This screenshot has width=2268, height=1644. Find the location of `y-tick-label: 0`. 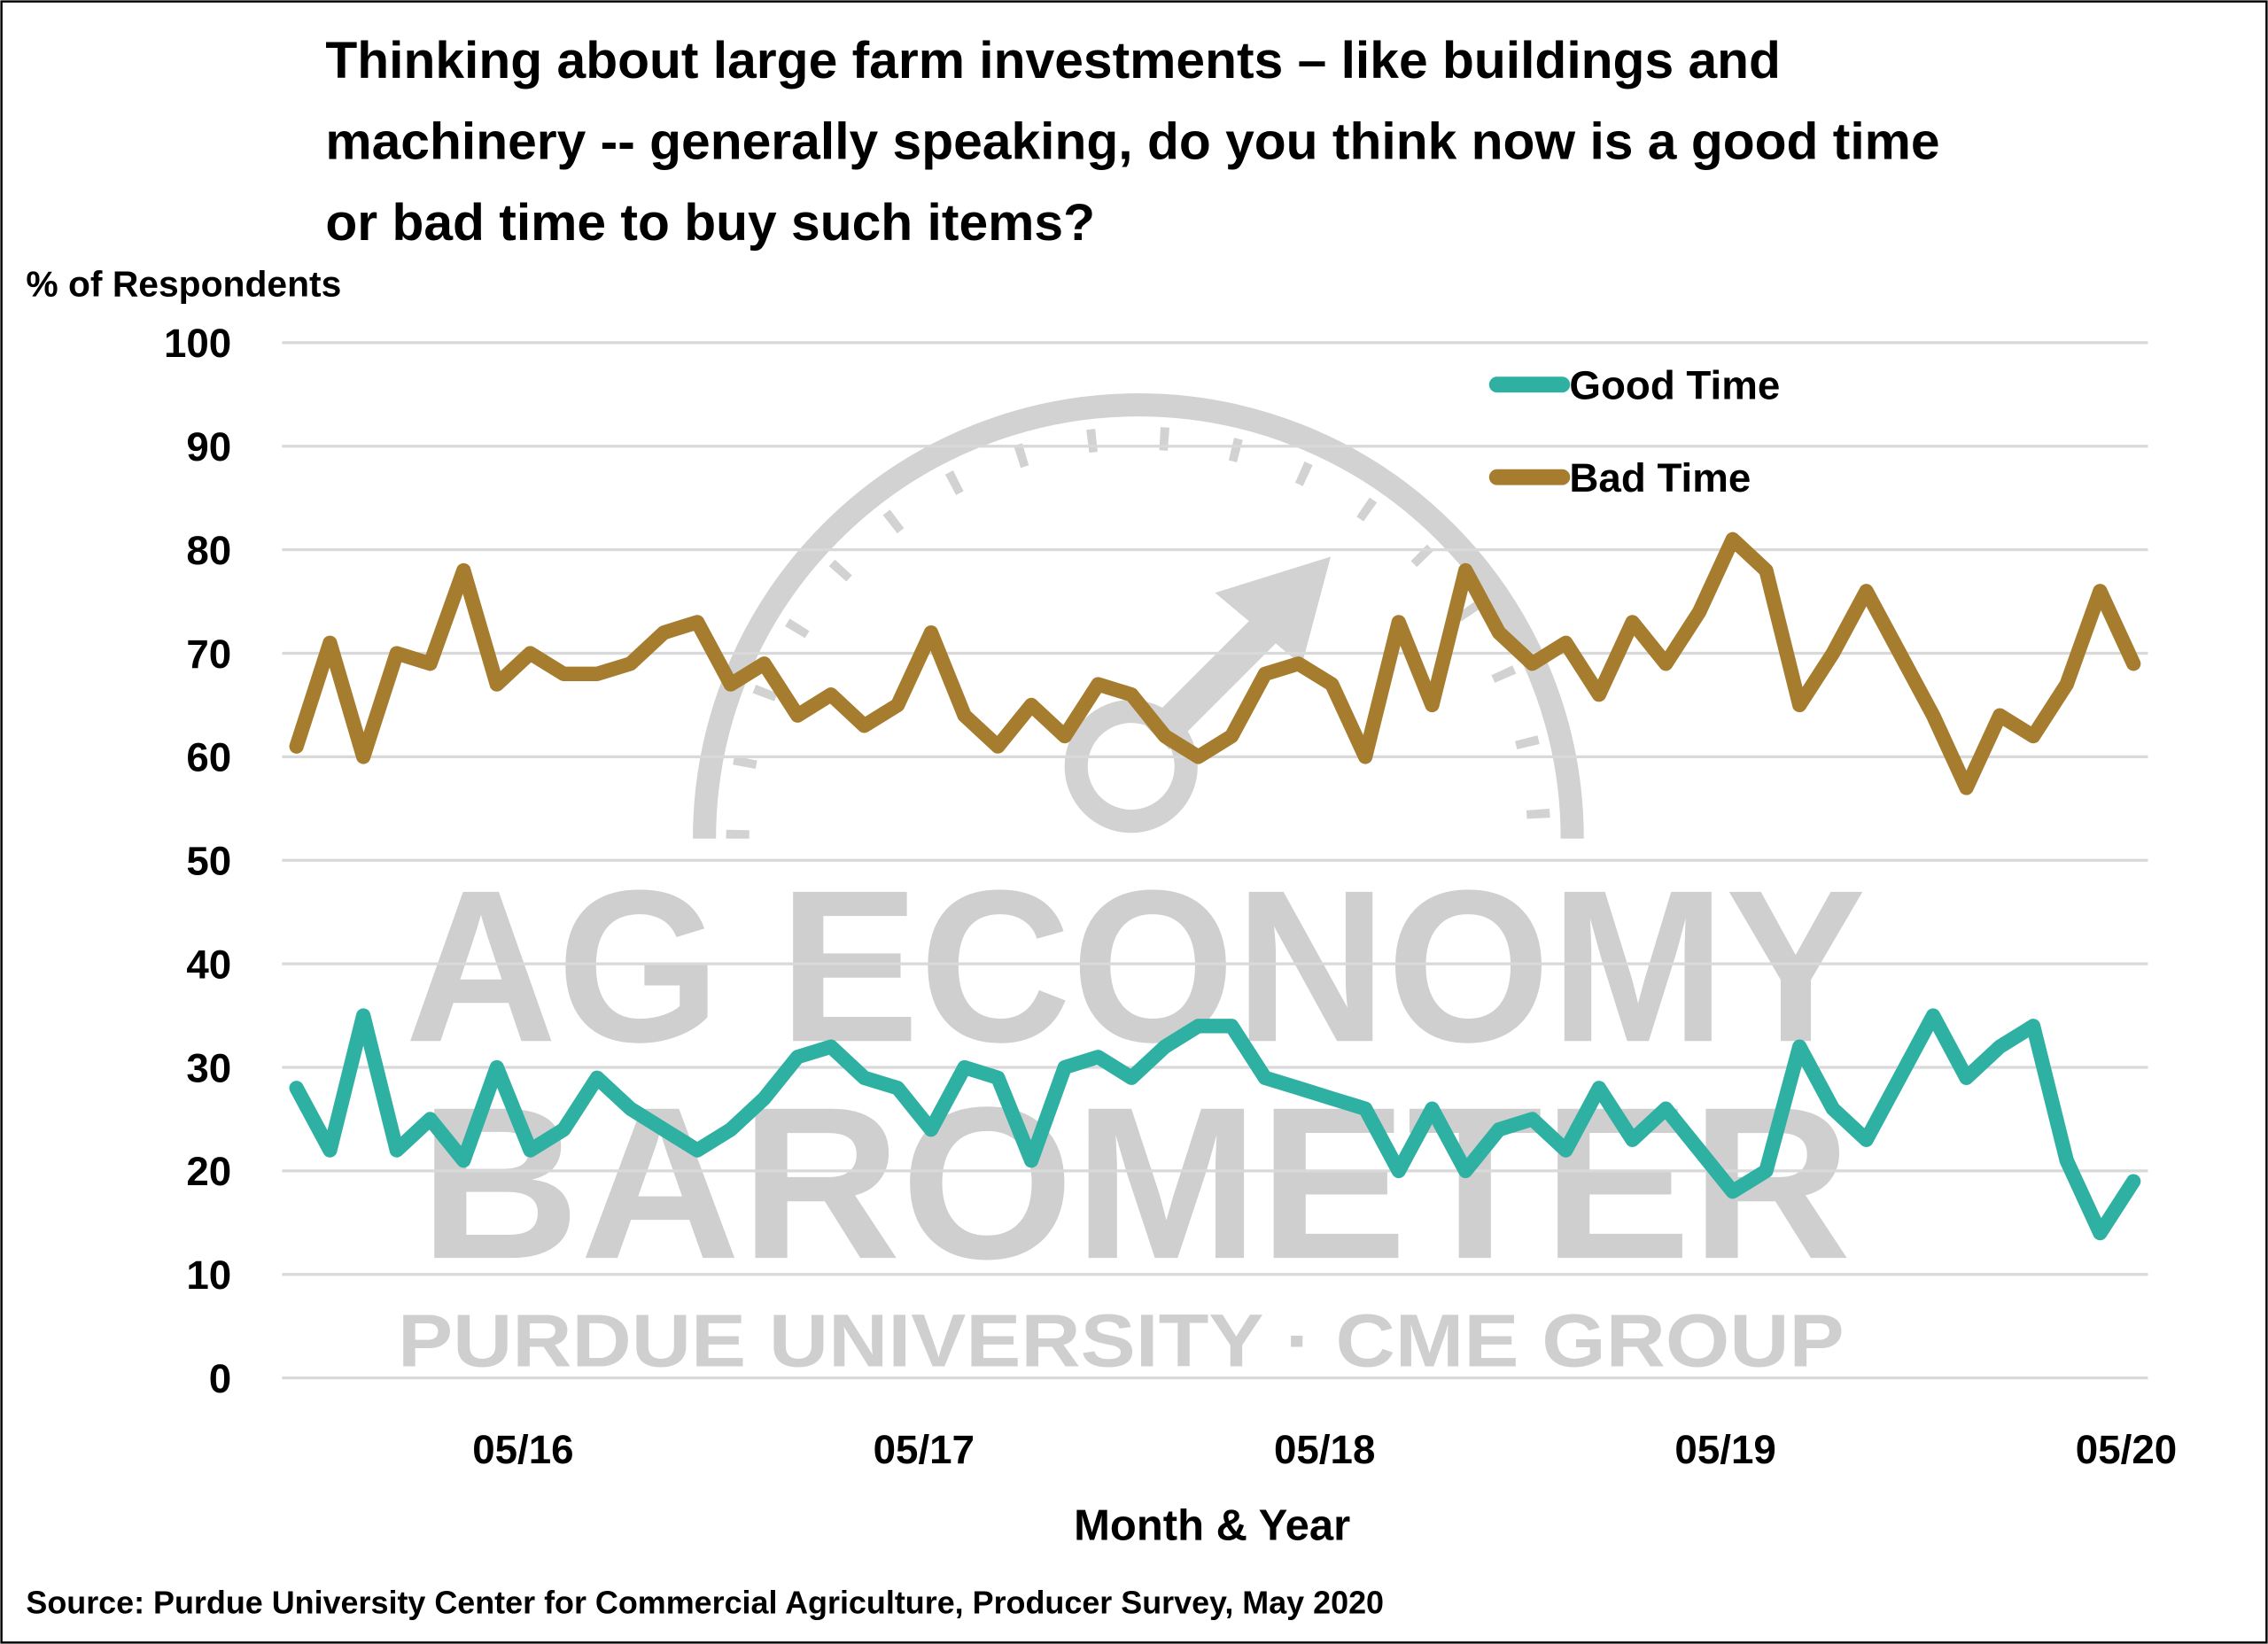

y-tick-label: 0 is located at coordinates (220, 1378).